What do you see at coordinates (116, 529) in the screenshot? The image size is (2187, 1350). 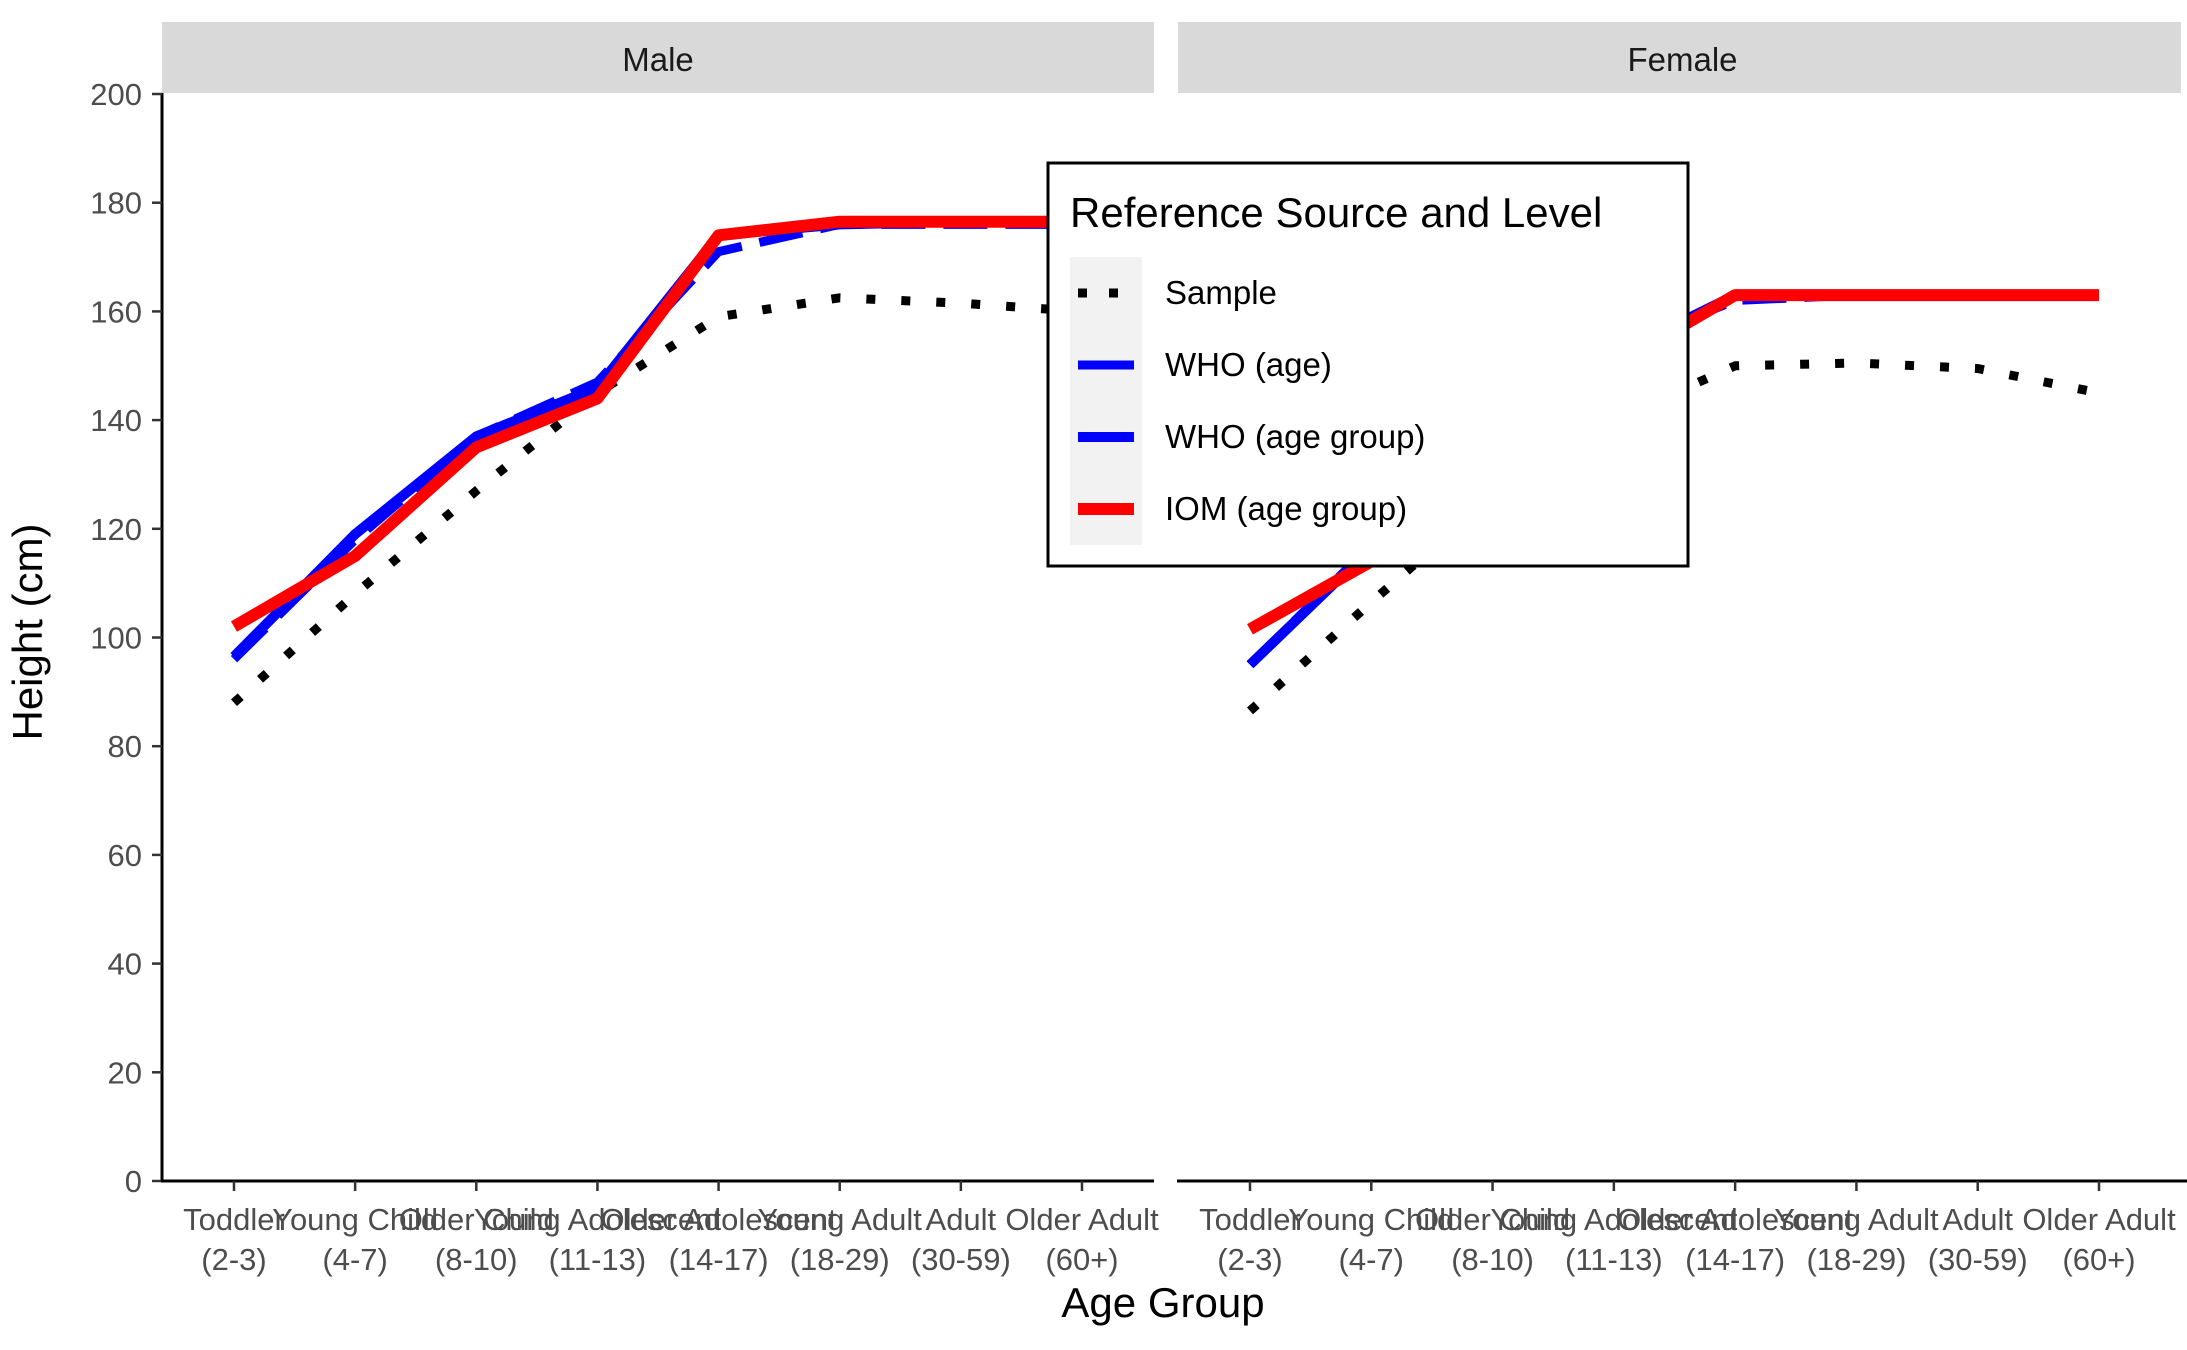 I see `y-tick-label: 120` at bounding box center [116, 529].